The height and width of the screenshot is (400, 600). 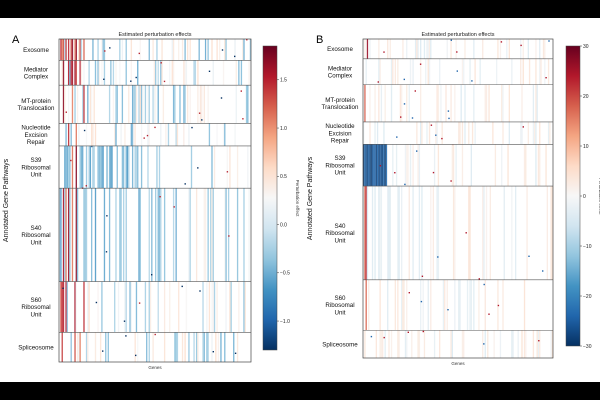 What do you see at coordinates (586, 47) in the screenshot?
I see `colorbar-tick-label: 30` at bounding box center [586, 47].